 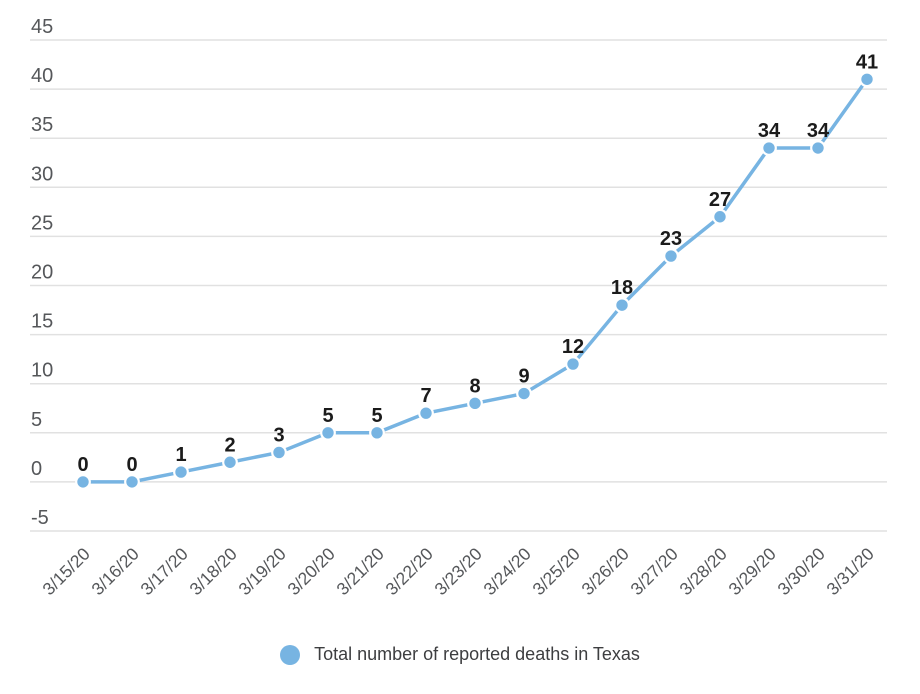 What do you see at coordinates (42, 27) in the screenshot?
I see `y-axis-label: 45` at bounding box center [42, 27].